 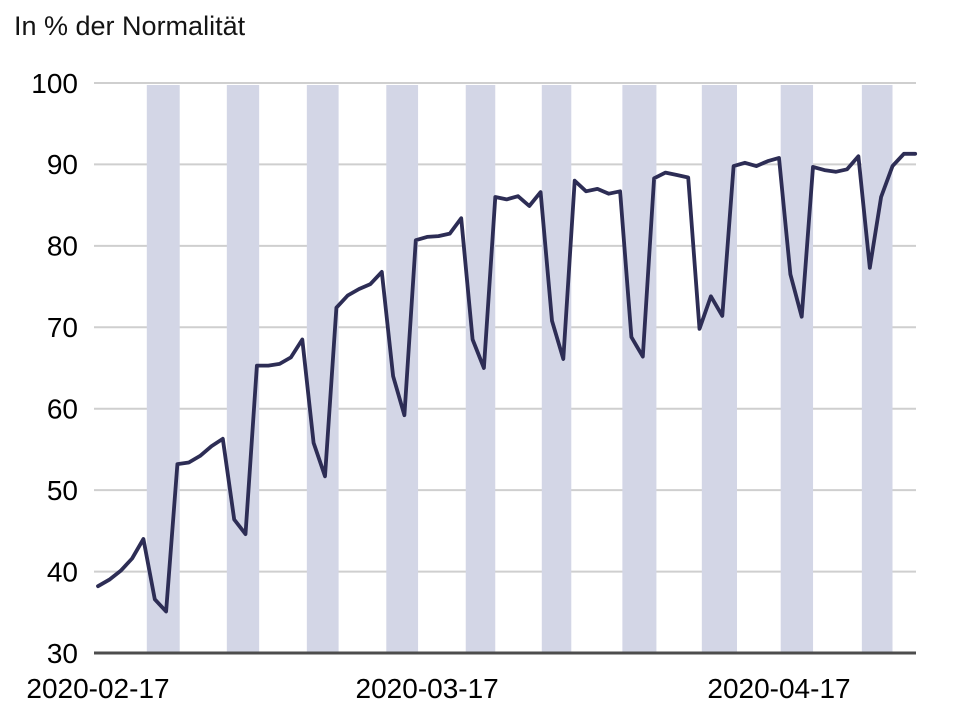 I want to click on y-tick-label: 30, so click(x=62, y=653).